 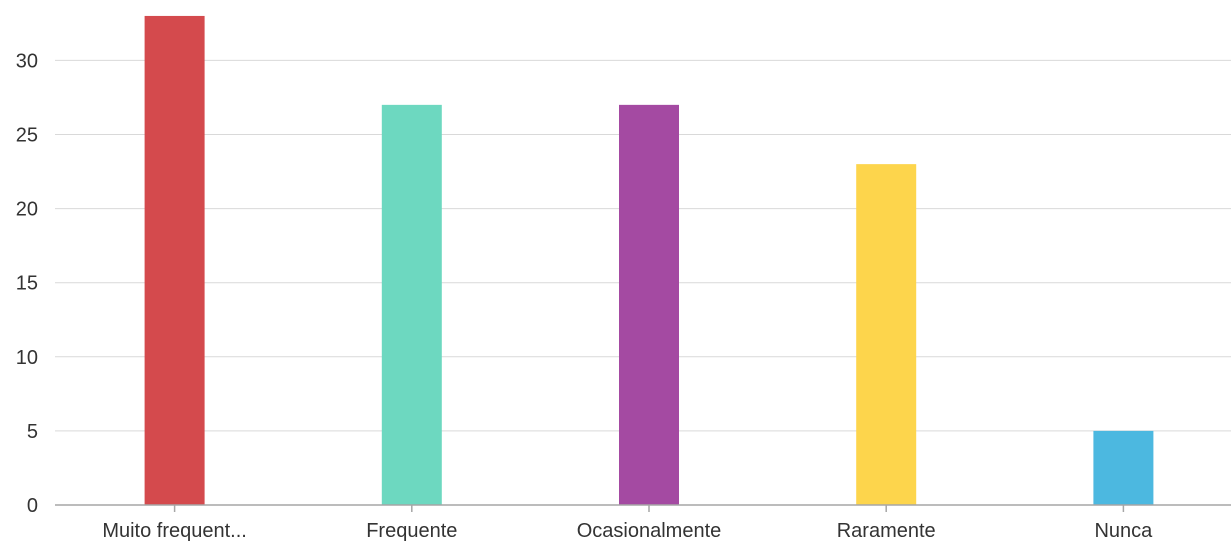 What do you see at coordinates (32, 432) in the screenshot?
I see `y-tick-label: 5` at bounding box center [32, 432].